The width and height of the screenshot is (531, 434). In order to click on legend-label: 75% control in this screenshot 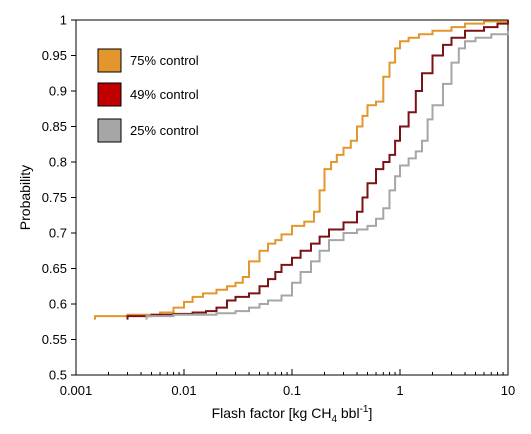, I will do `click(164, 60)`.